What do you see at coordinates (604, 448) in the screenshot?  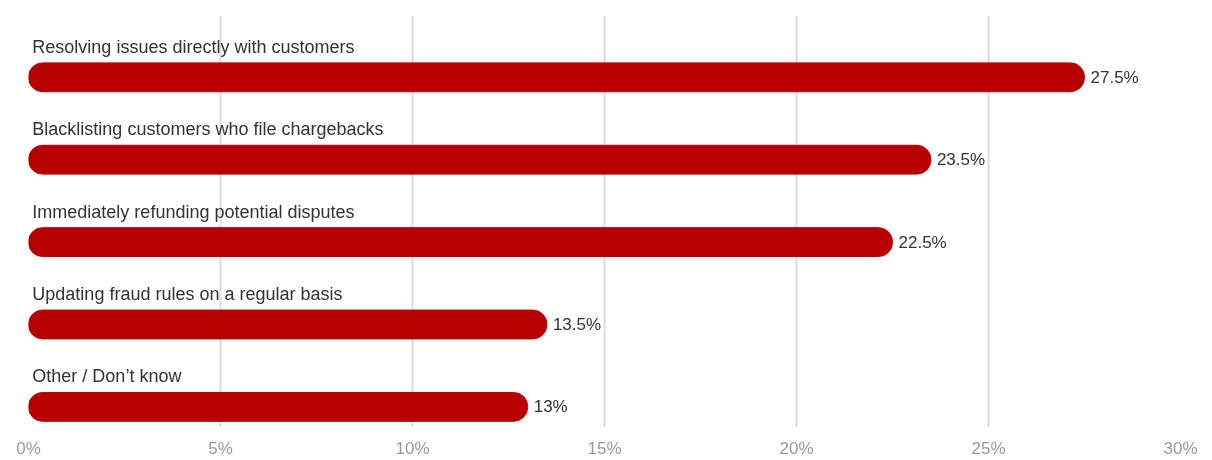 I see `x-tick-label: 15%` at bounding box center [604, 448].